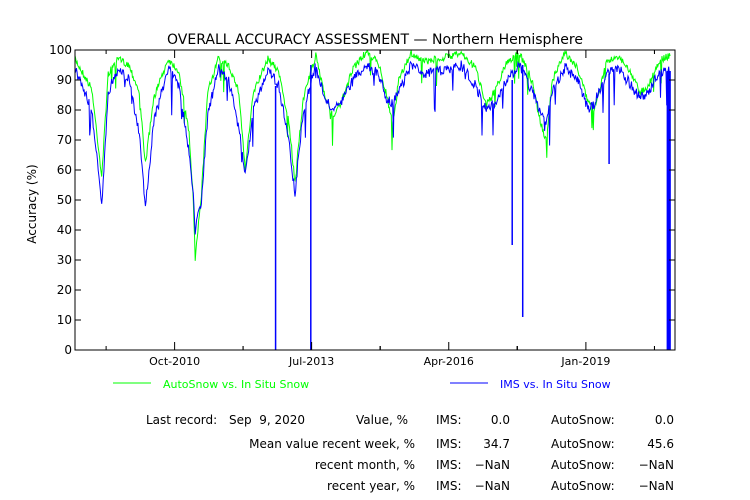 This screenshot has height=500, width=750. Describe the element at coordinates (64, 200) in the screenshot. I see `y-tick-label: 50` at that location.